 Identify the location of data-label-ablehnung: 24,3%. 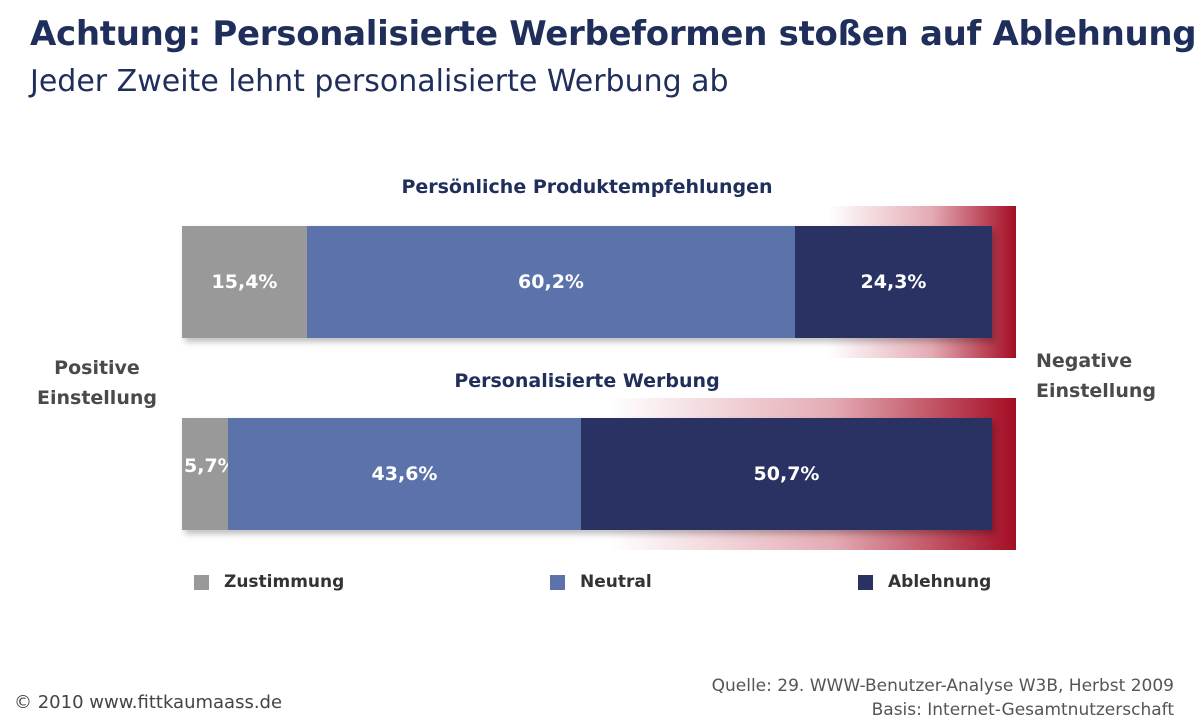
(893, 282).